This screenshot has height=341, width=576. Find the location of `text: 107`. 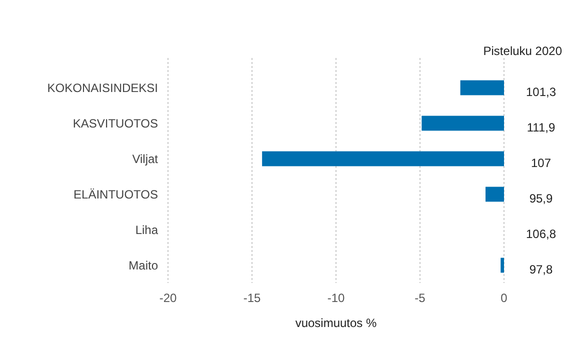

text: 107 is located at coordinates (541, 163).